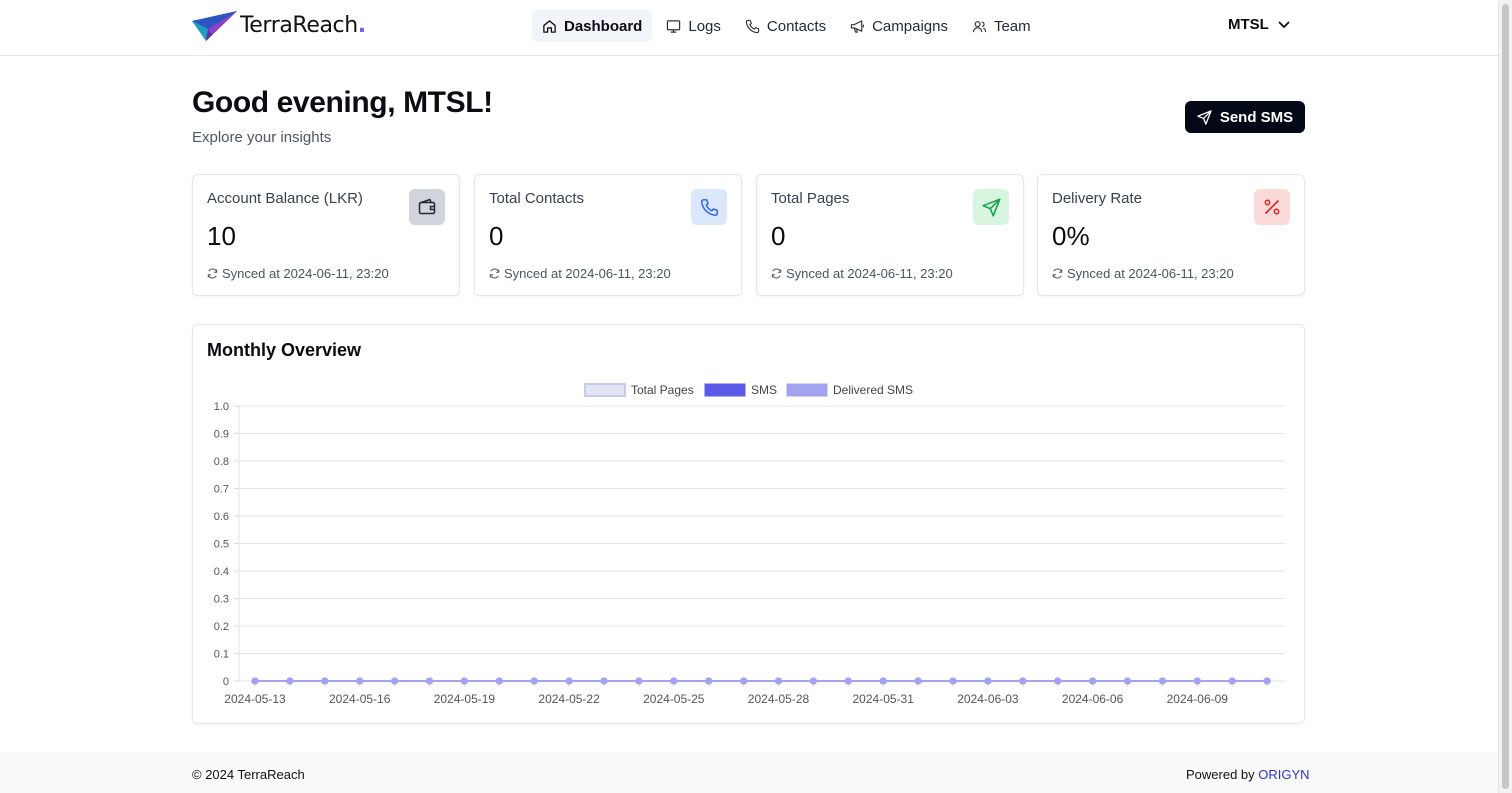  I want to click on nav-item-contacts: Contacts, so click(785, 26).